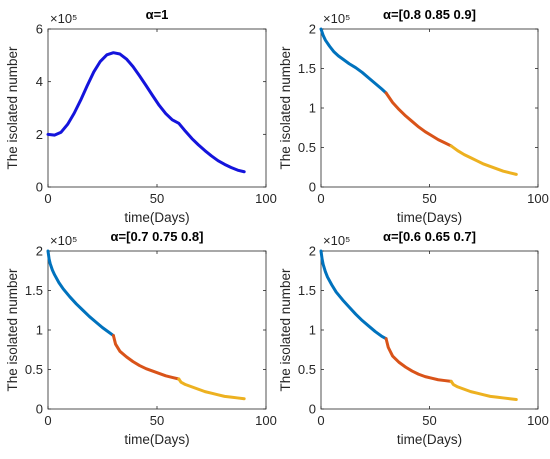 The width and height of the screenshot is (550, 459). I want to click on chart-title: α=[0.6 0.65 0.7], so click(429, 236).